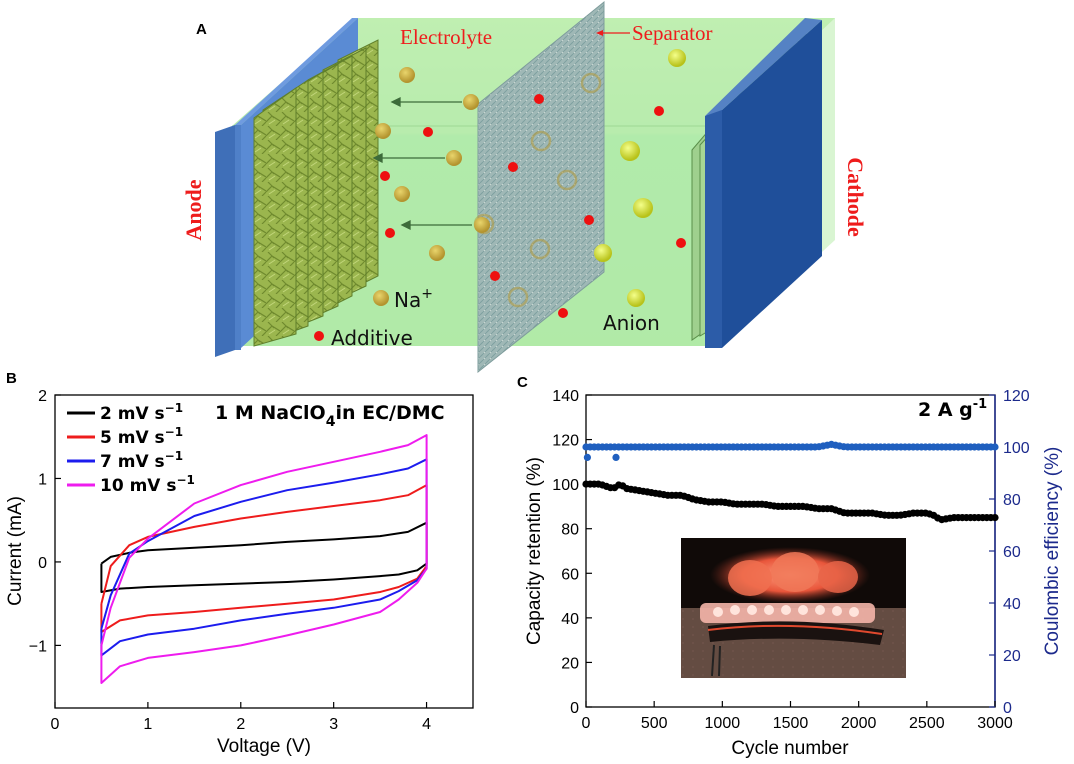 This screenshot has height=764, width=1074. What do you see at coordinates (1012, 552) in the screenshot?
I see `coulombic-y-tick-label: 60` at bounding box center [1012, 552].